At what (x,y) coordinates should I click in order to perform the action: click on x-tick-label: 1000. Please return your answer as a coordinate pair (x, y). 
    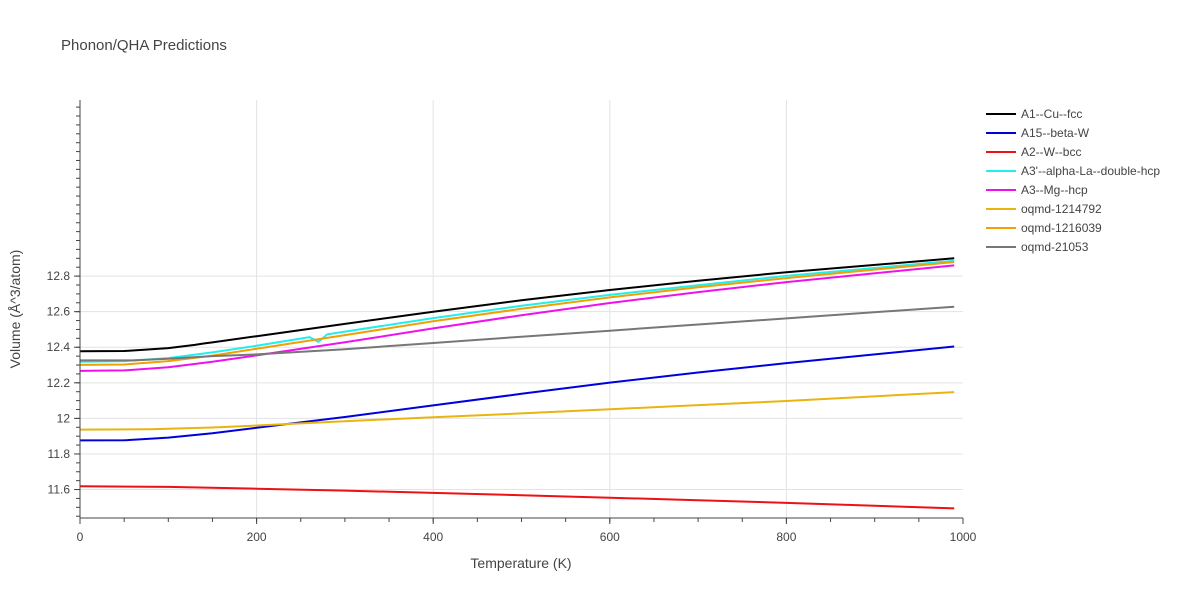
    Looking at the image, I should click on (963, 537).